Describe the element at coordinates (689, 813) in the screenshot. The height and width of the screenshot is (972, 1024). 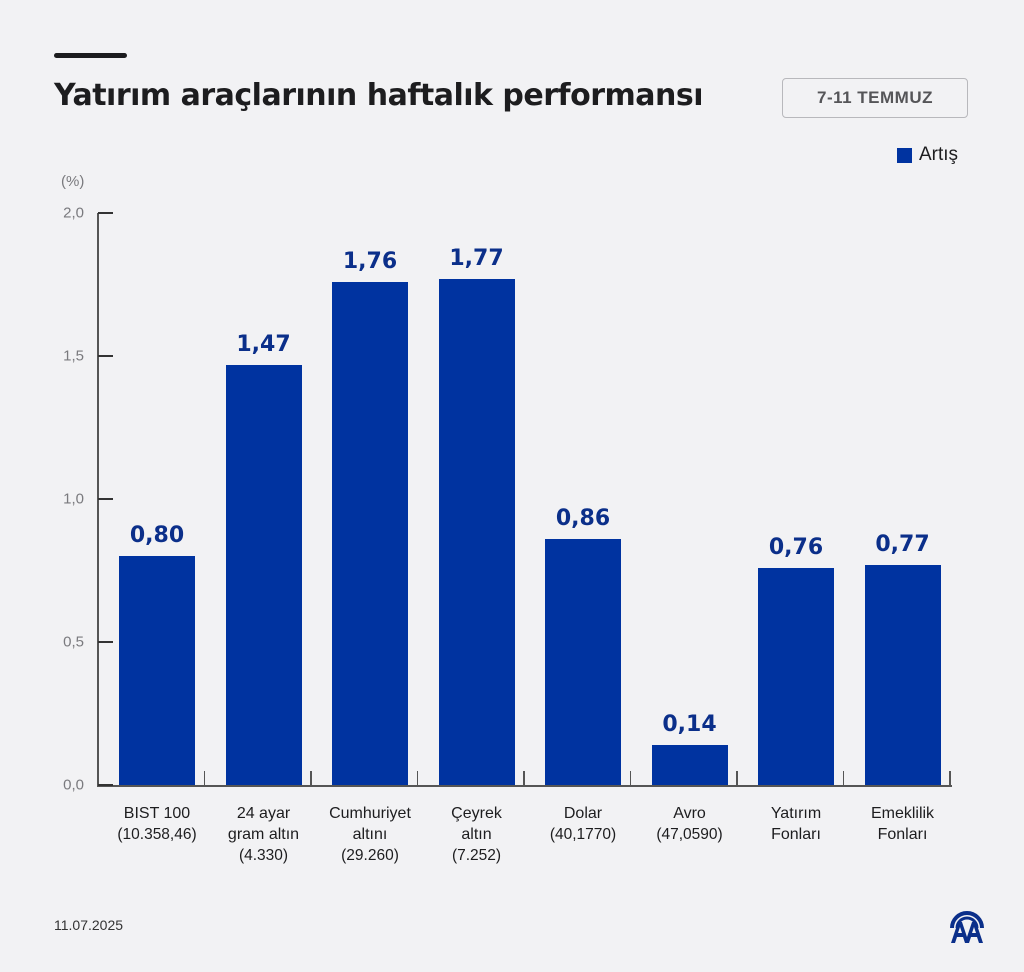
I see `category-label-line: Avro` at that location.